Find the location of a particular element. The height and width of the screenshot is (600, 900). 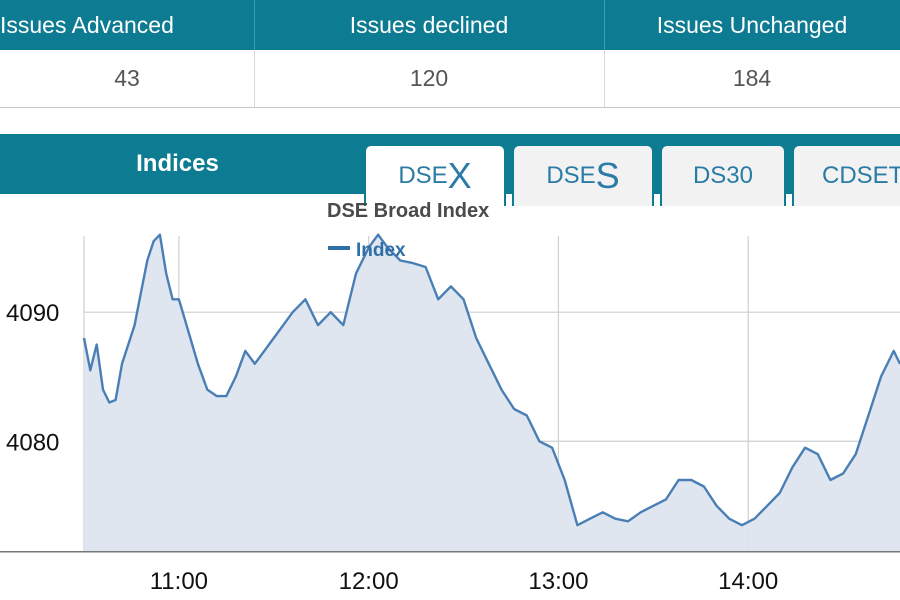

tab-dsex-suffix: X is located at coordinates (459, 175).